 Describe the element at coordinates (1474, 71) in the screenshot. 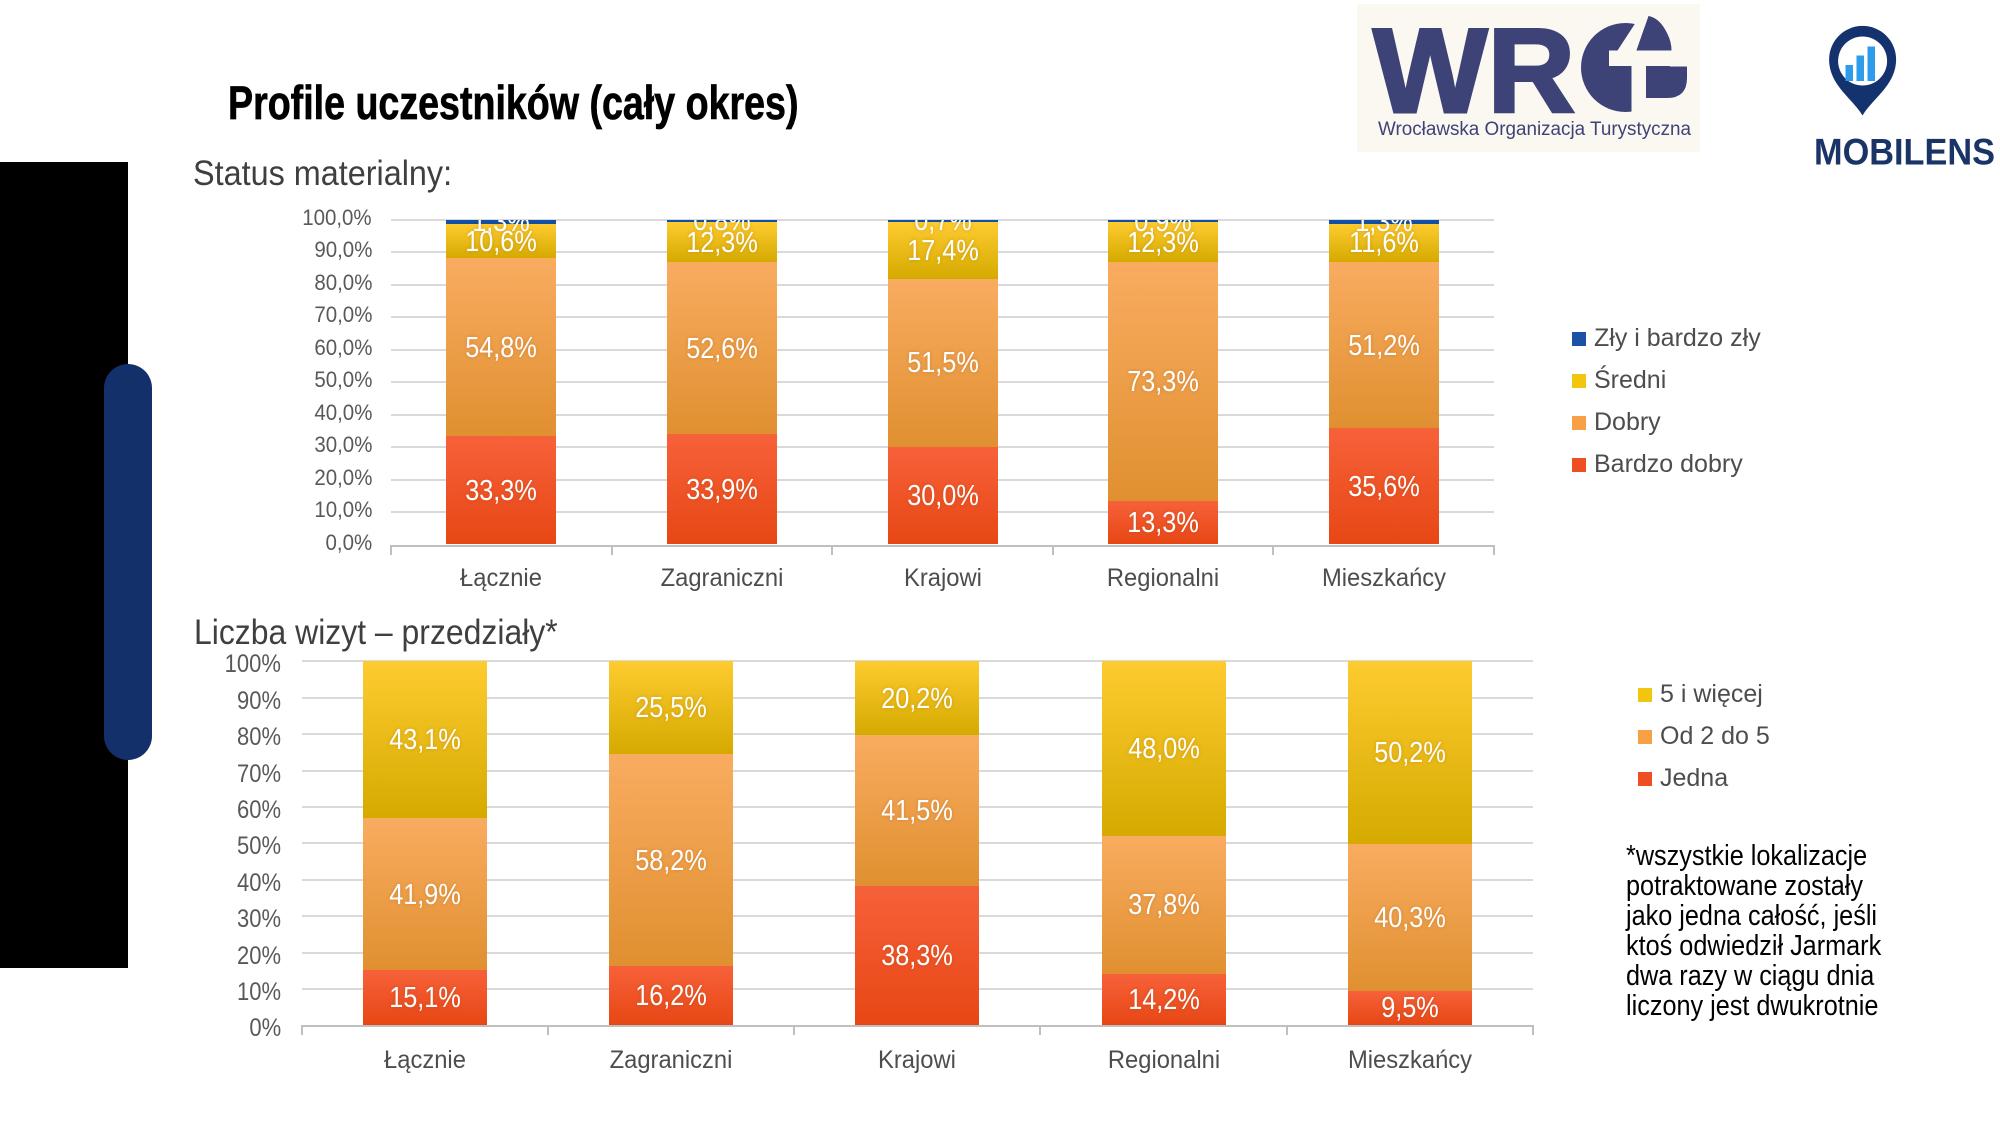

I see `svg-text: WR` at that location.